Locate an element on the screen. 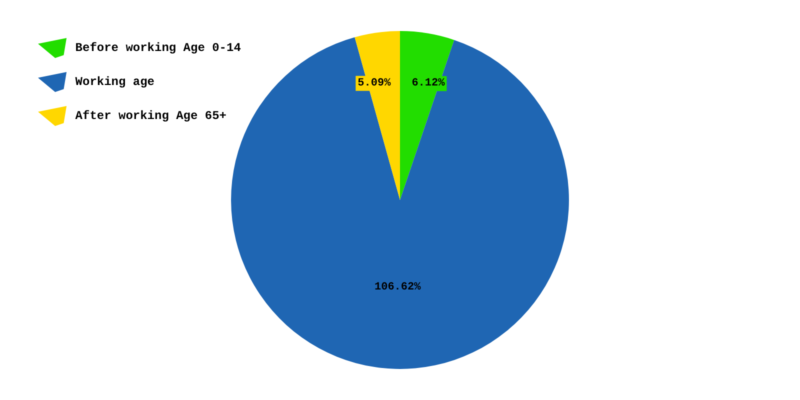  data-label: 106.62% is located at coordinates (398, 287).